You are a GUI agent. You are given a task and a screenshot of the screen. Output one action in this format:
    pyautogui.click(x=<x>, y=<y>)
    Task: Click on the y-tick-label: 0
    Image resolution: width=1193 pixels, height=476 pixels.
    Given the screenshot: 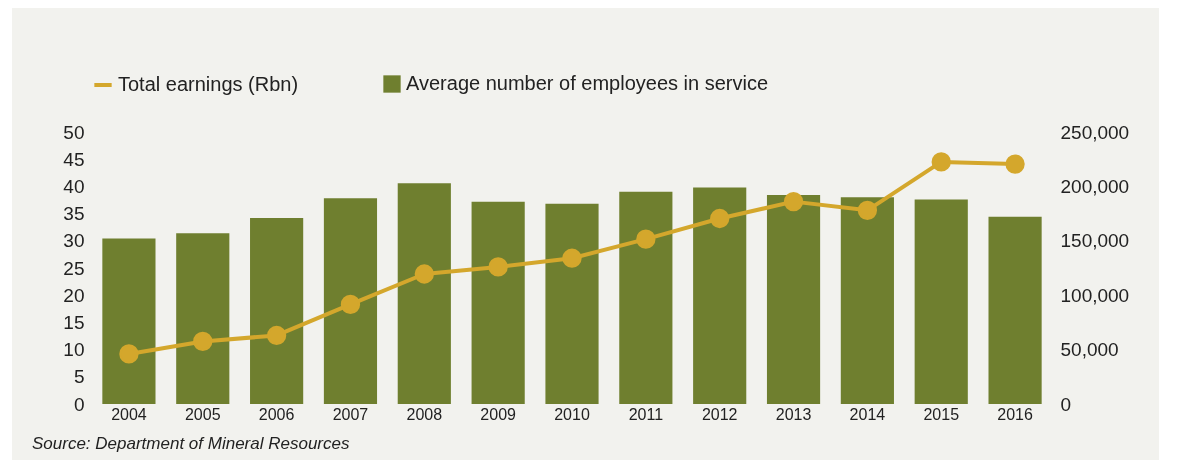 What is the action you would take?
    pyautogui.click(x=79, y=404)
    